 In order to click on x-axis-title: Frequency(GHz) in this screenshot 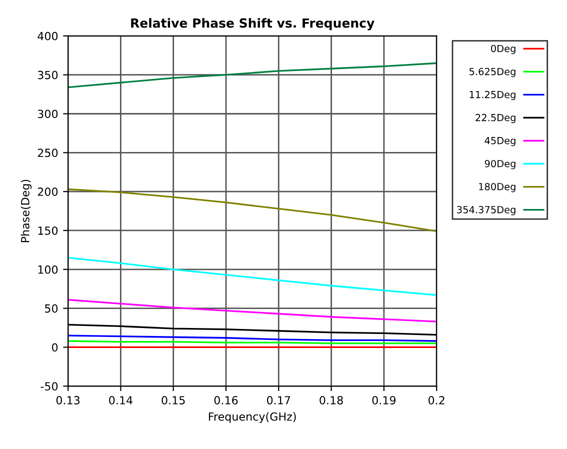, I will do `click(252, 417)`.